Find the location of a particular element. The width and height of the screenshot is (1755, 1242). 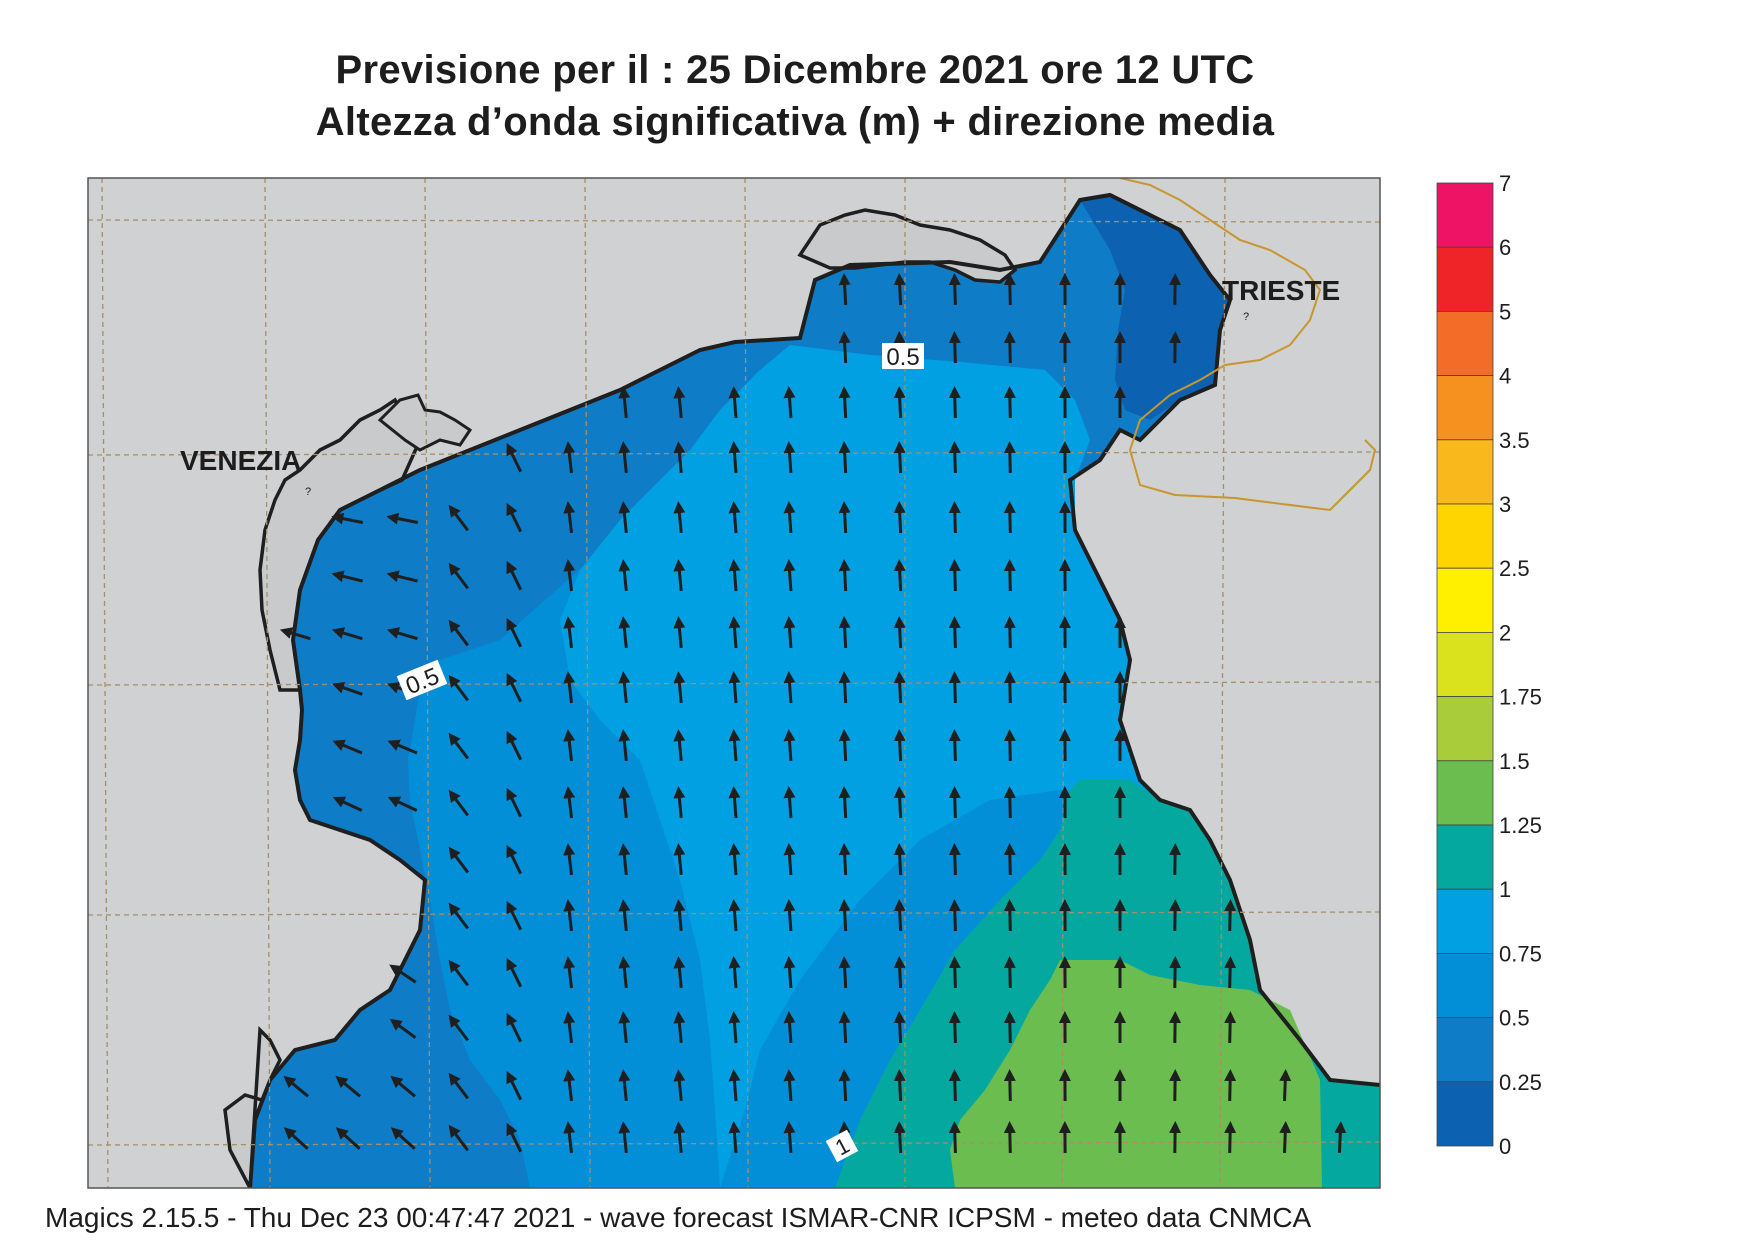

venice-marker-icon: ? is located at coordinates (308, 492).